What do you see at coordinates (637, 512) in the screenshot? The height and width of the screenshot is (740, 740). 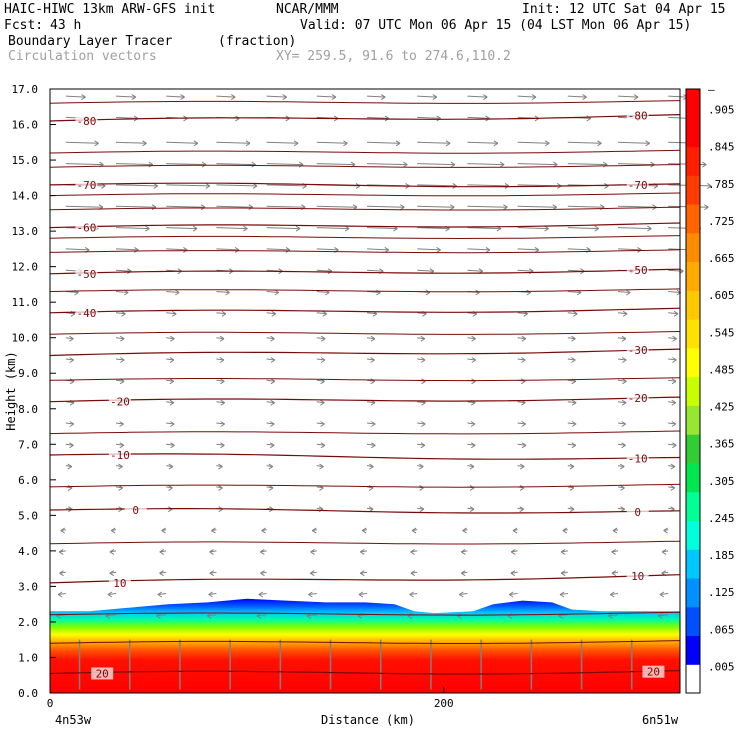 I see `contour-label-right: 0` at bounding box center [637, 512].